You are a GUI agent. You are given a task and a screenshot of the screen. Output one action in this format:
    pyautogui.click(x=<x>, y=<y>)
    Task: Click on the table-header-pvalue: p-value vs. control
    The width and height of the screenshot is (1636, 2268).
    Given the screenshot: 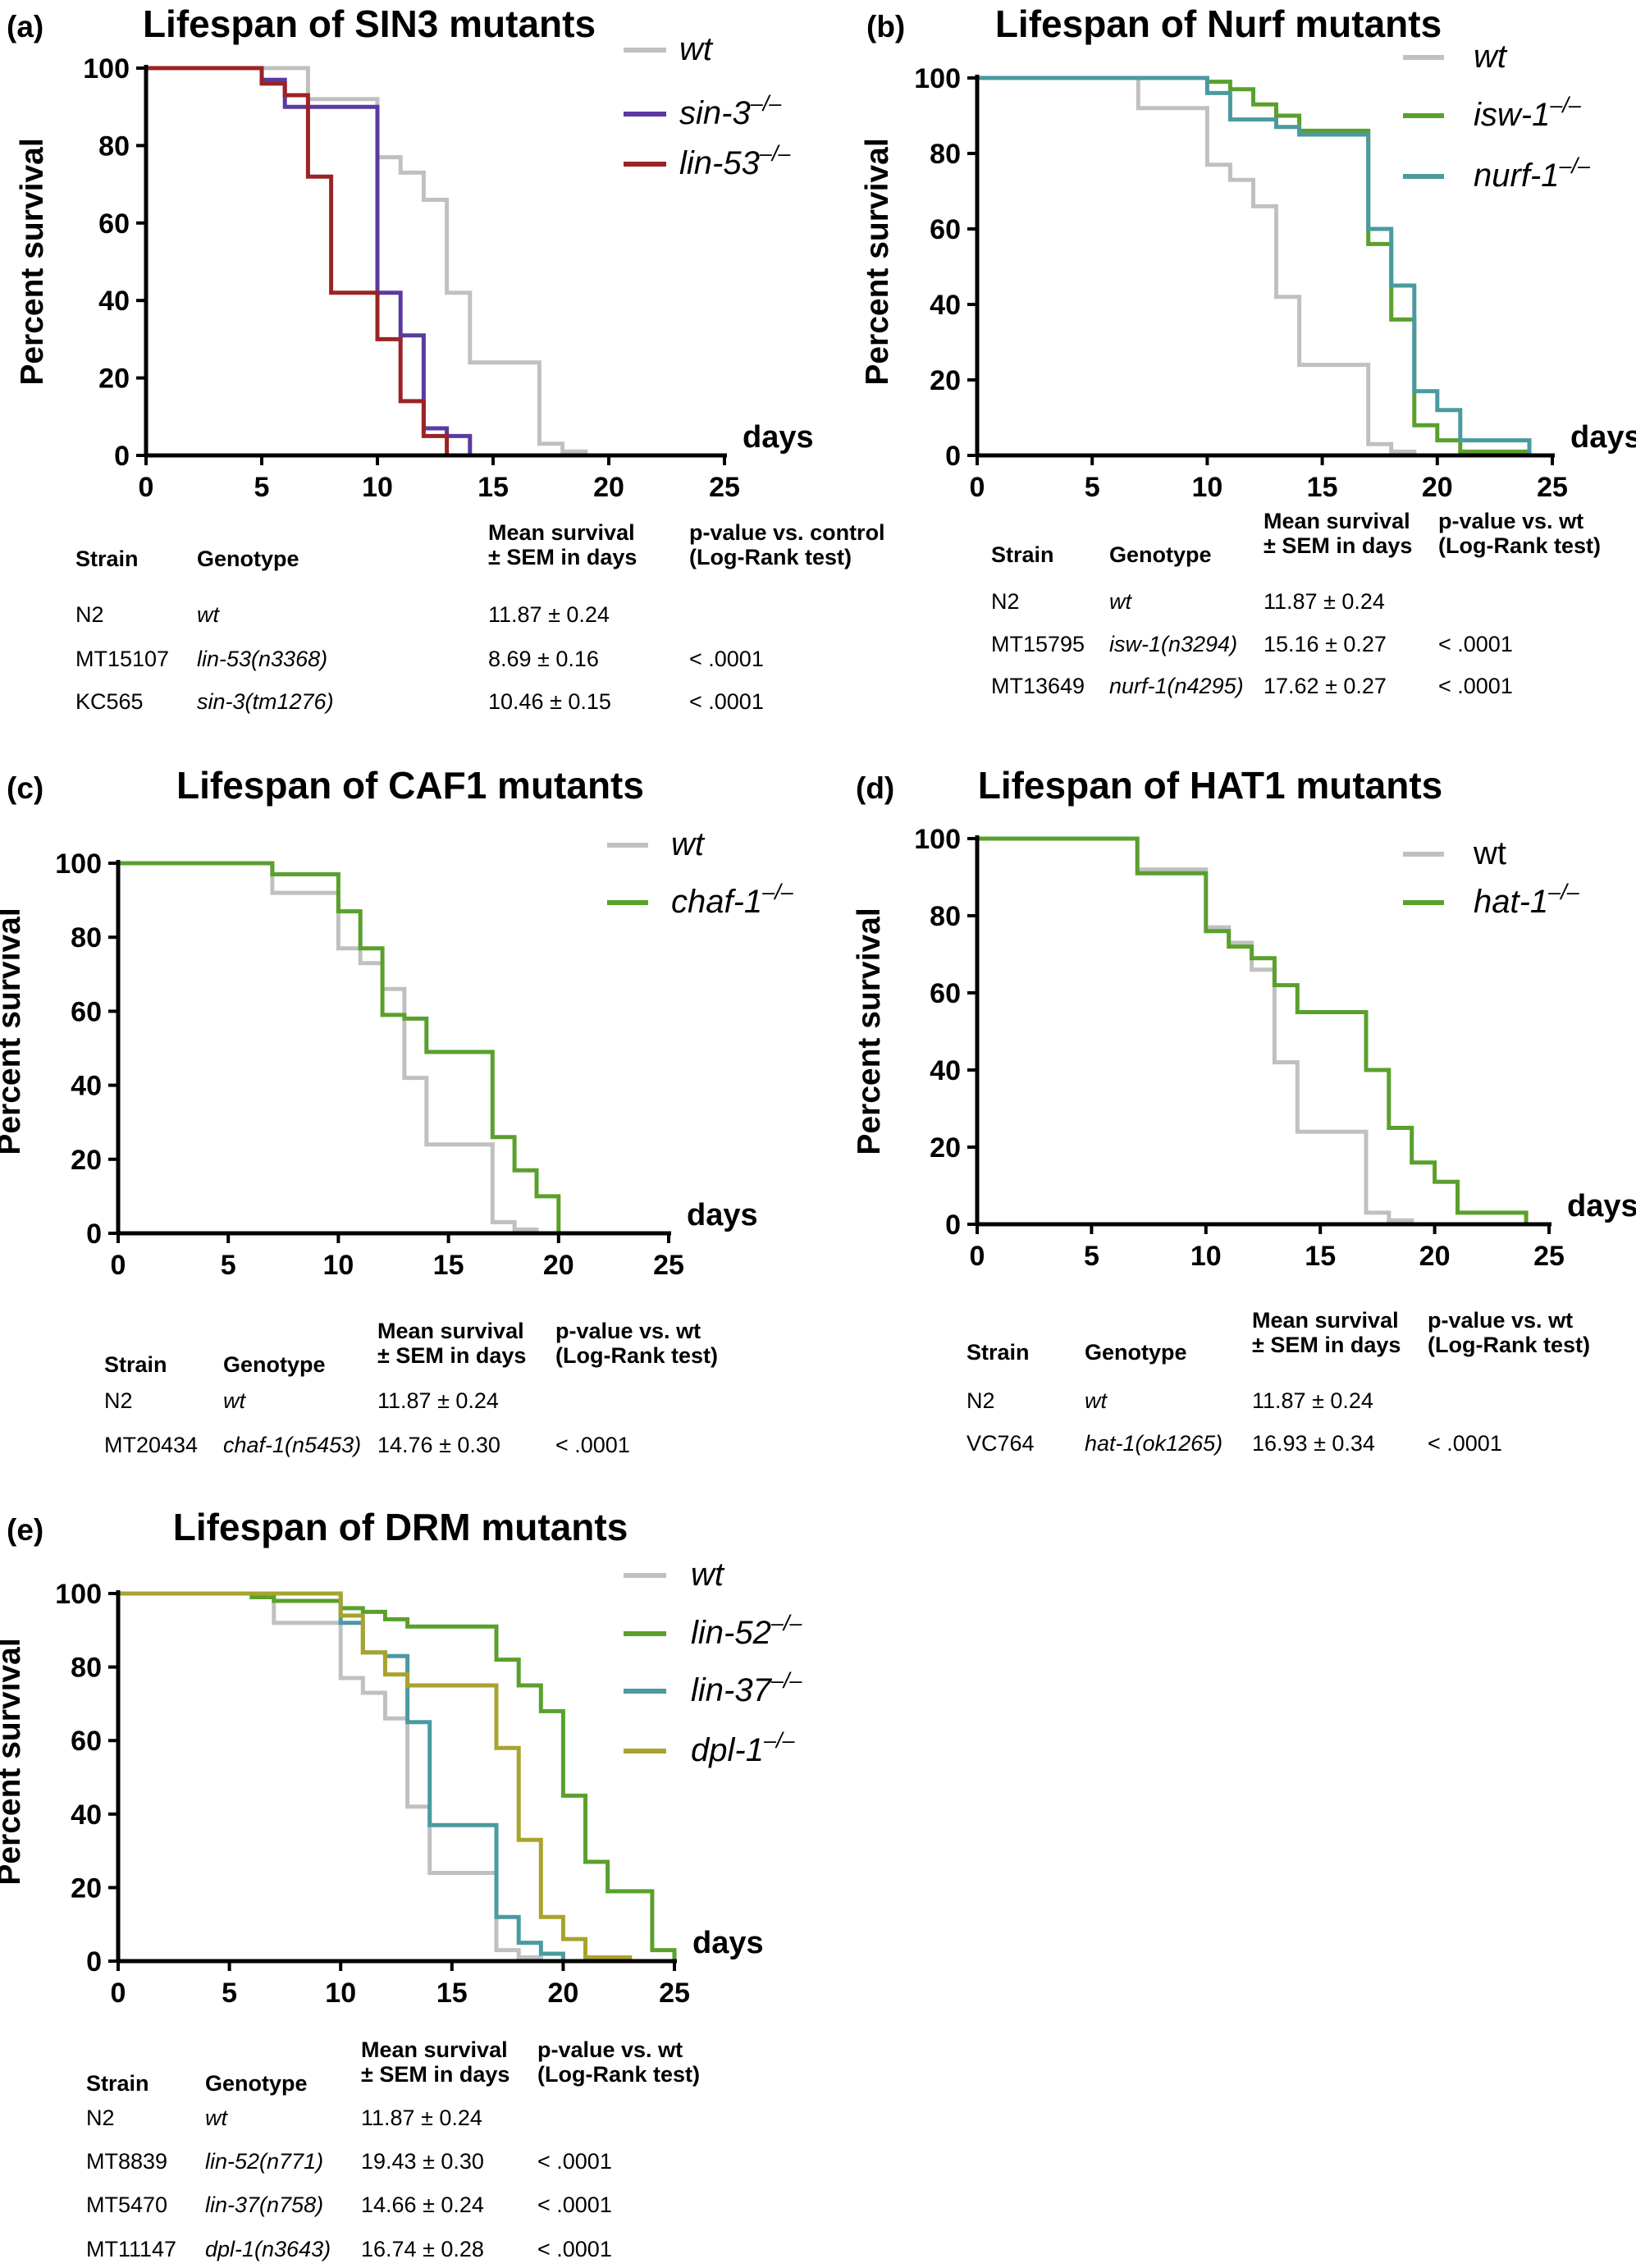 What is the action you would take?
    pyautogui.click(x=787, y=532)
    